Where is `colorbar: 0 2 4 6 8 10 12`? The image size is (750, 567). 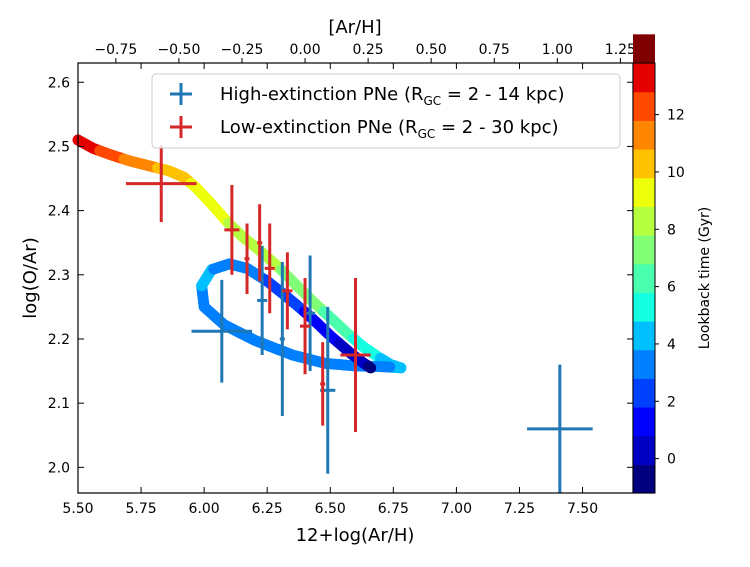 colorbar: 0 2 4 6 8 10 12 is located at coordinates (659, 264).